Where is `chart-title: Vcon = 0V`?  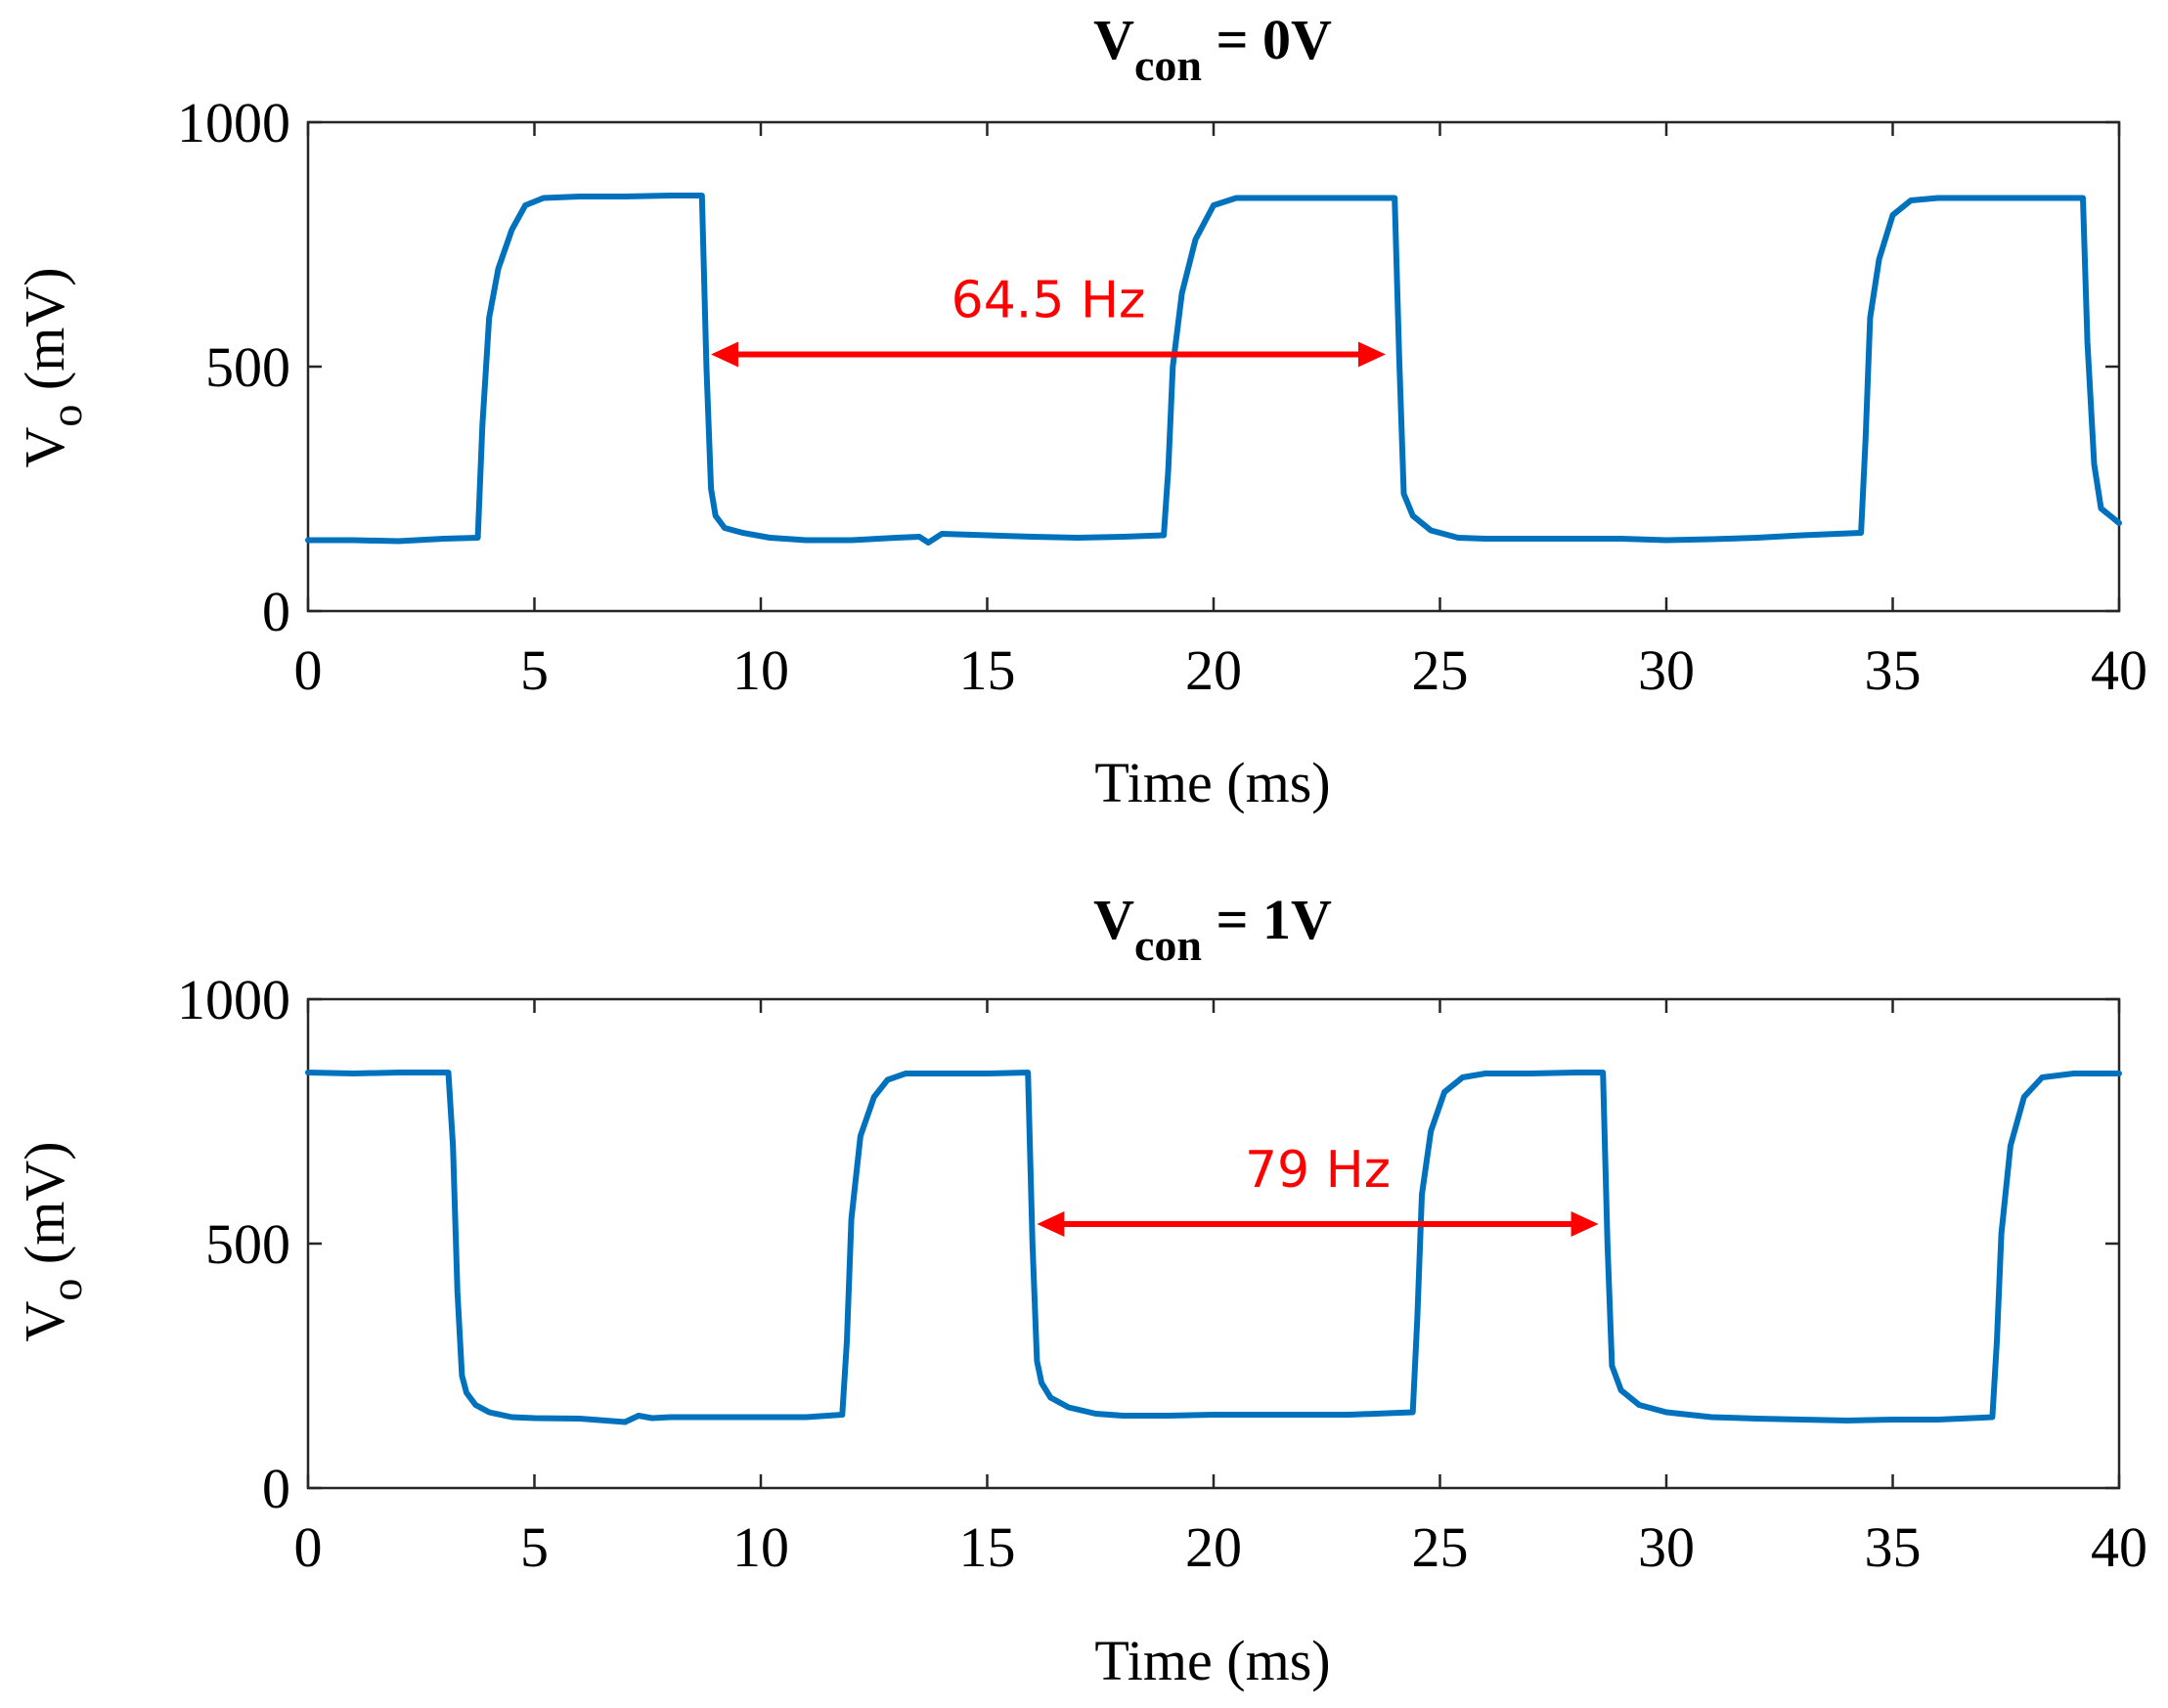 chart-title: Vcon = 0V is located at coordinates (1212, 49).